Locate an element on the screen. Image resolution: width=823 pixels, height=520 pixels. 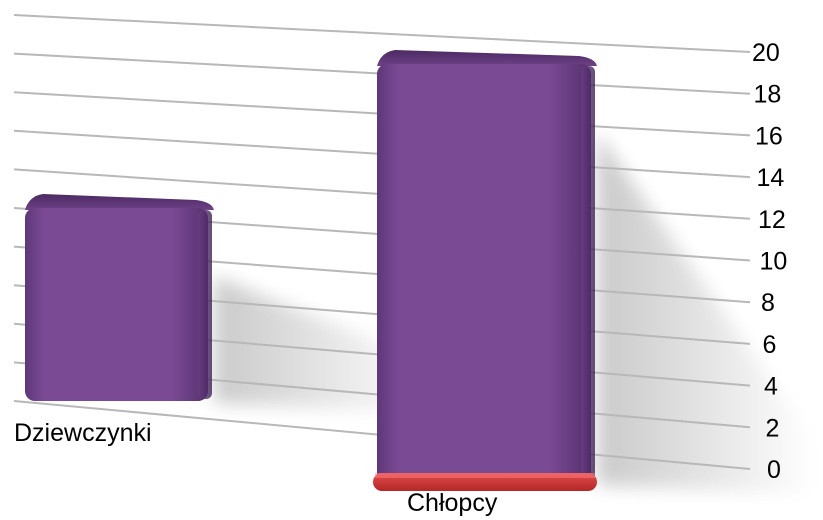
y-tick-label: 12 is located at coordinates (772, 220).